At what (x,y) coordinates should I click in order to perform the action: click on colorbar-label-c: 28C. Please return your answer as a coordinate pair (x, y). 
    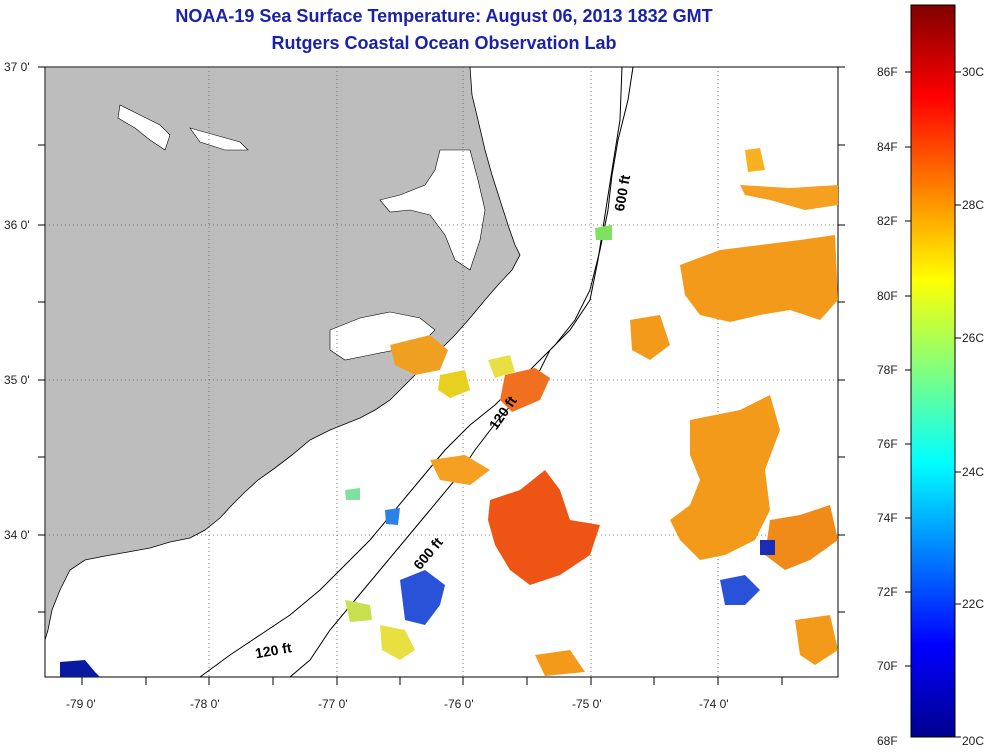
    Looking at the image, I should click on (973, 205).